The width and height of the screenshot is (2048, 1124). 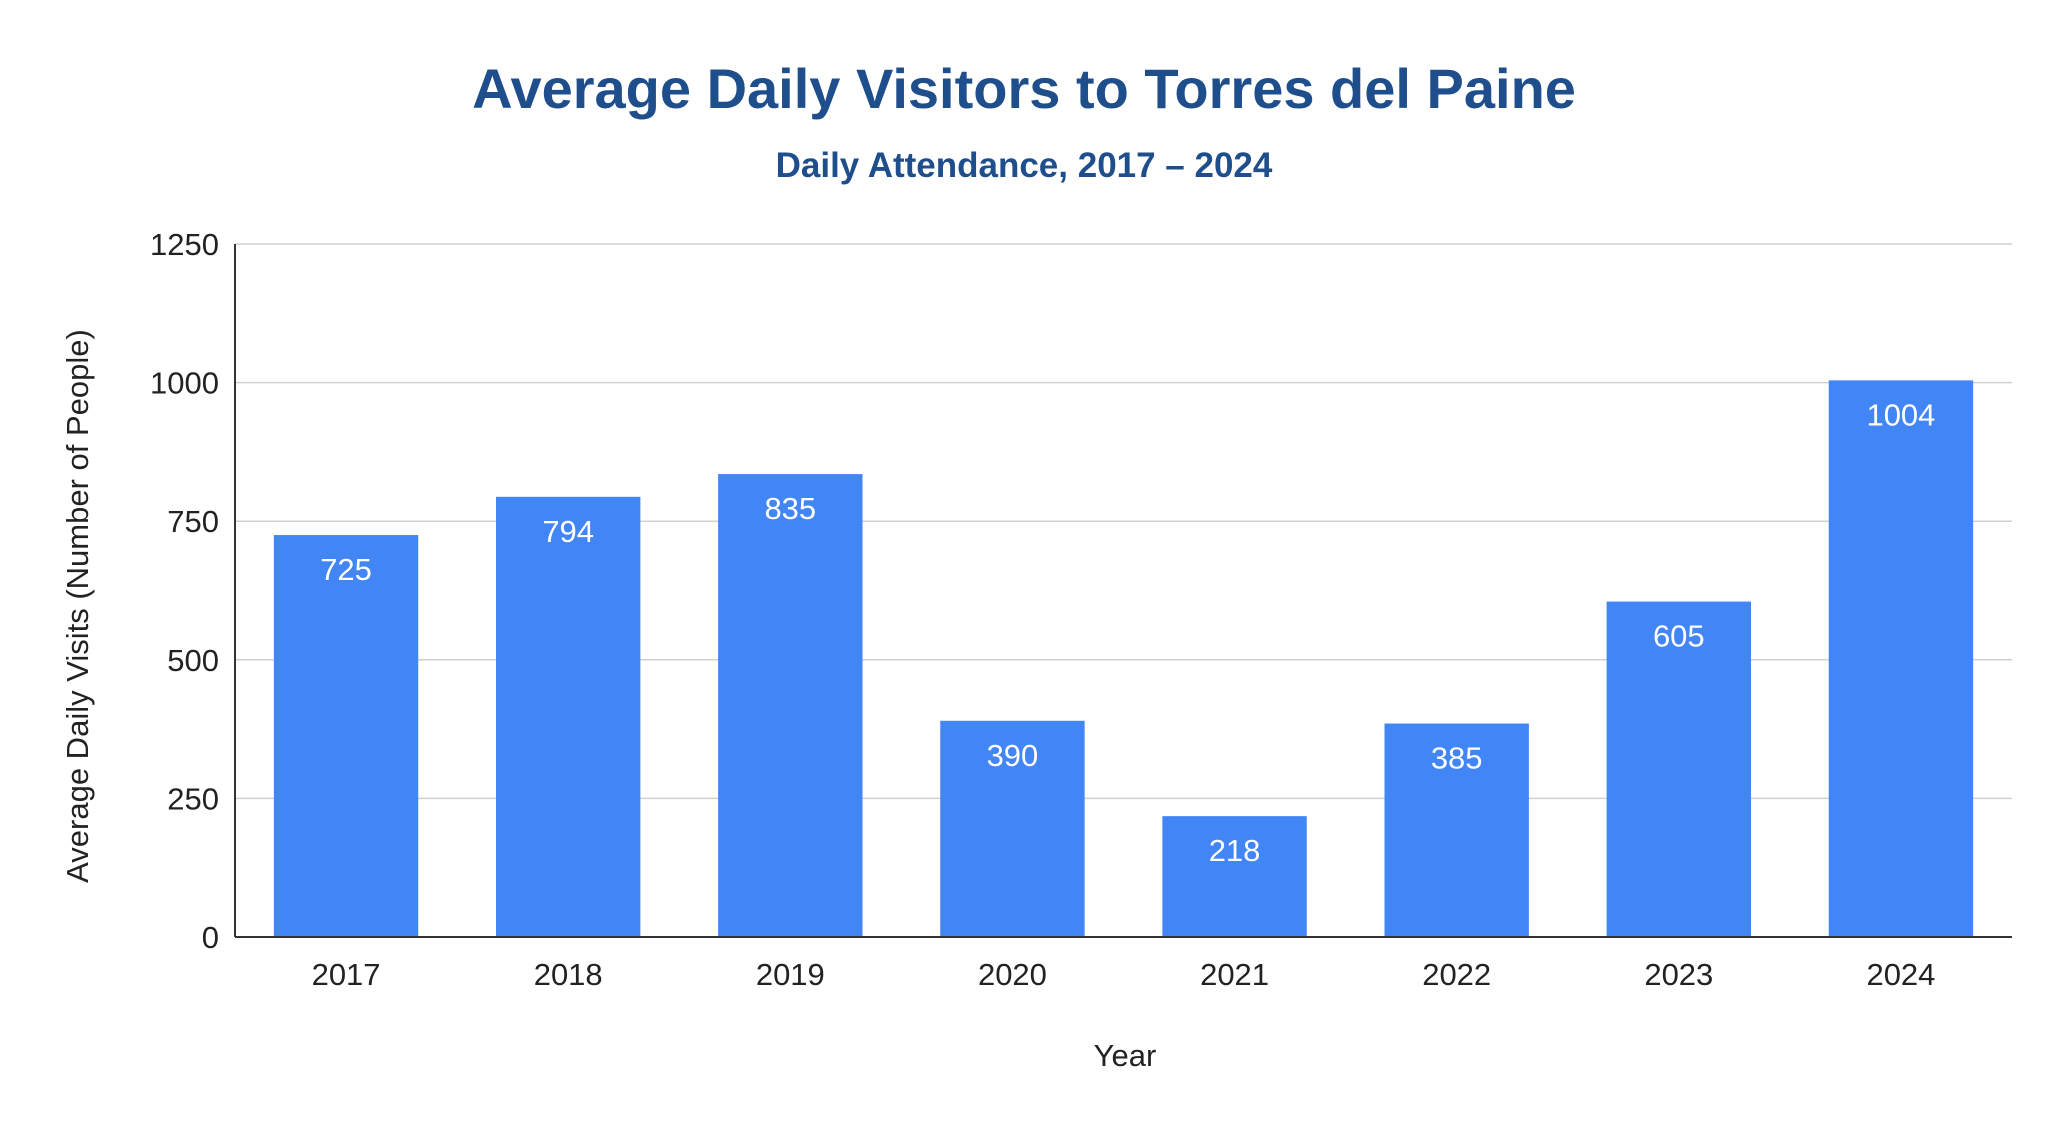 What do you see at coordinates (568, 974) in the screenshot?
I see `x-tick-label: 2018` at bounding box center [568, 974].